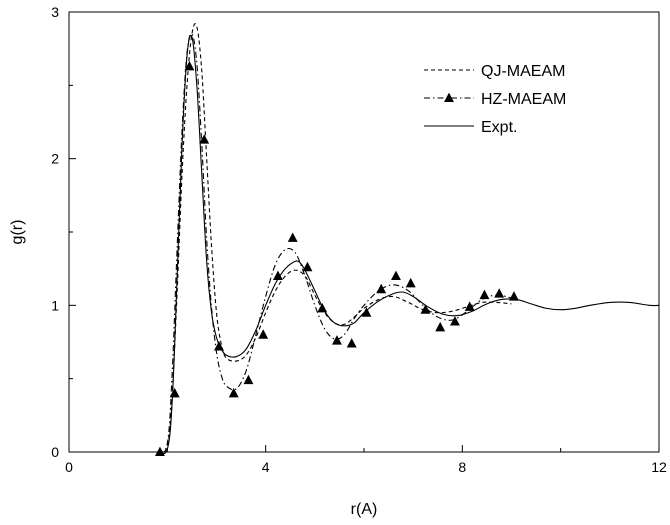  I want to click on y-tick-label: 0, so click(55, 452).